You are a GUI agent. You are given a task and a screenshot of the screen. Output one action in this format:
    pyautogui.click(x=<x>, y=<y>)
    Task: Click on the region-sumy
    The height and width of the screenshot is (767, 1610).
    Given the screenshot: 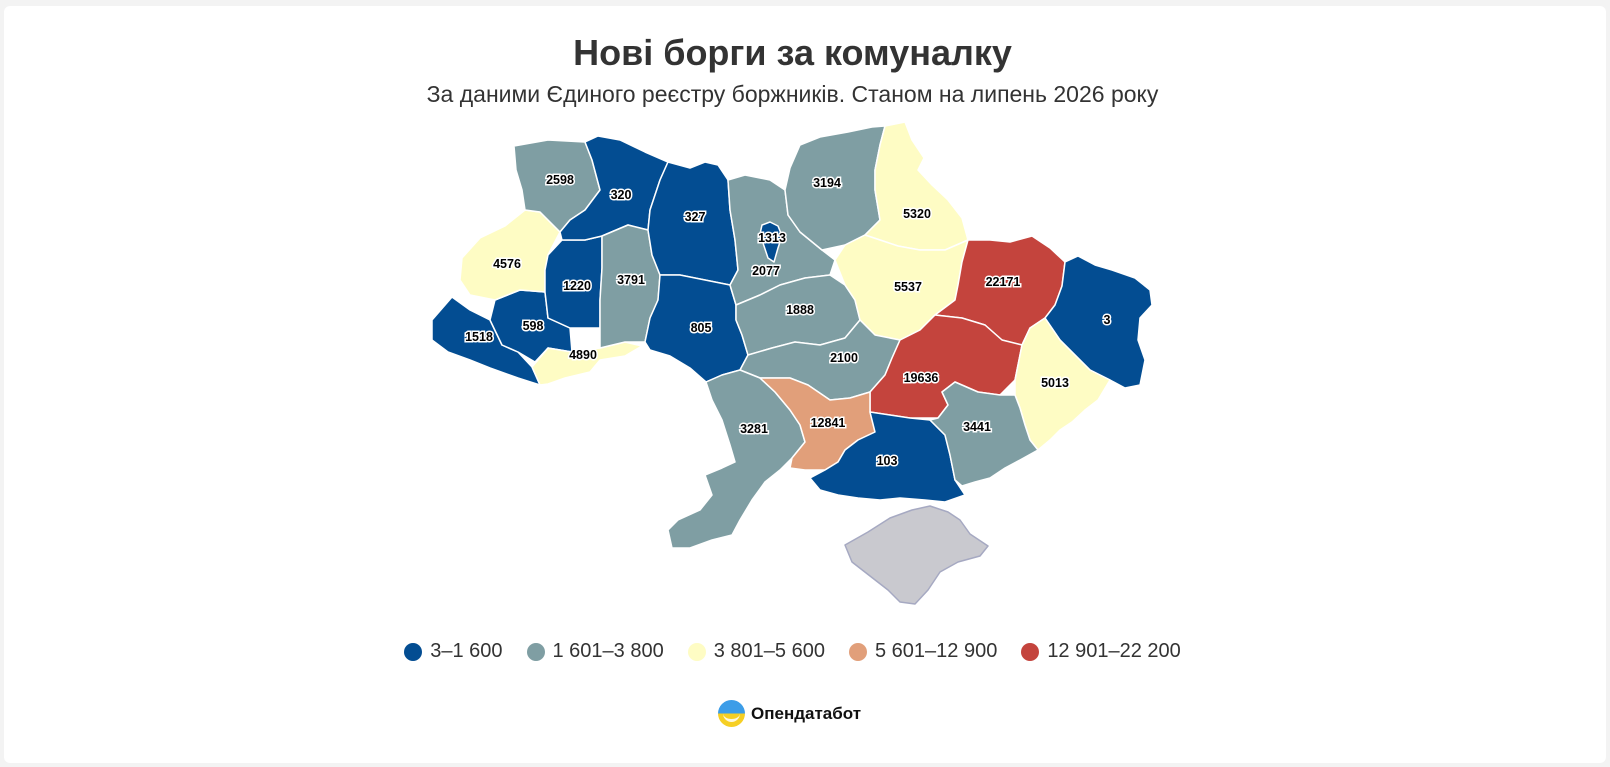 What is the action you would take?
    pyautogui.click(x=916, y=186)
    